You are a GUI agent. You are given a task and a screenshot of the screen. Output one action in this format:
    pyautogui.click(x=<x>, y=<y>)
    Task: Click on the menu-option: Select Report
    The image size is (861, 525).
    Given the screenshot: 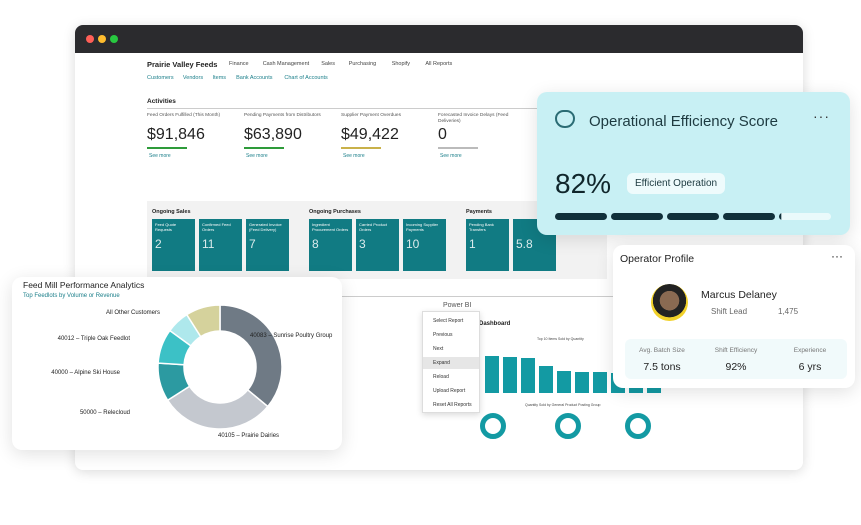 What is the action you would take?
    pyautogui.click(x=448, y=321)
    